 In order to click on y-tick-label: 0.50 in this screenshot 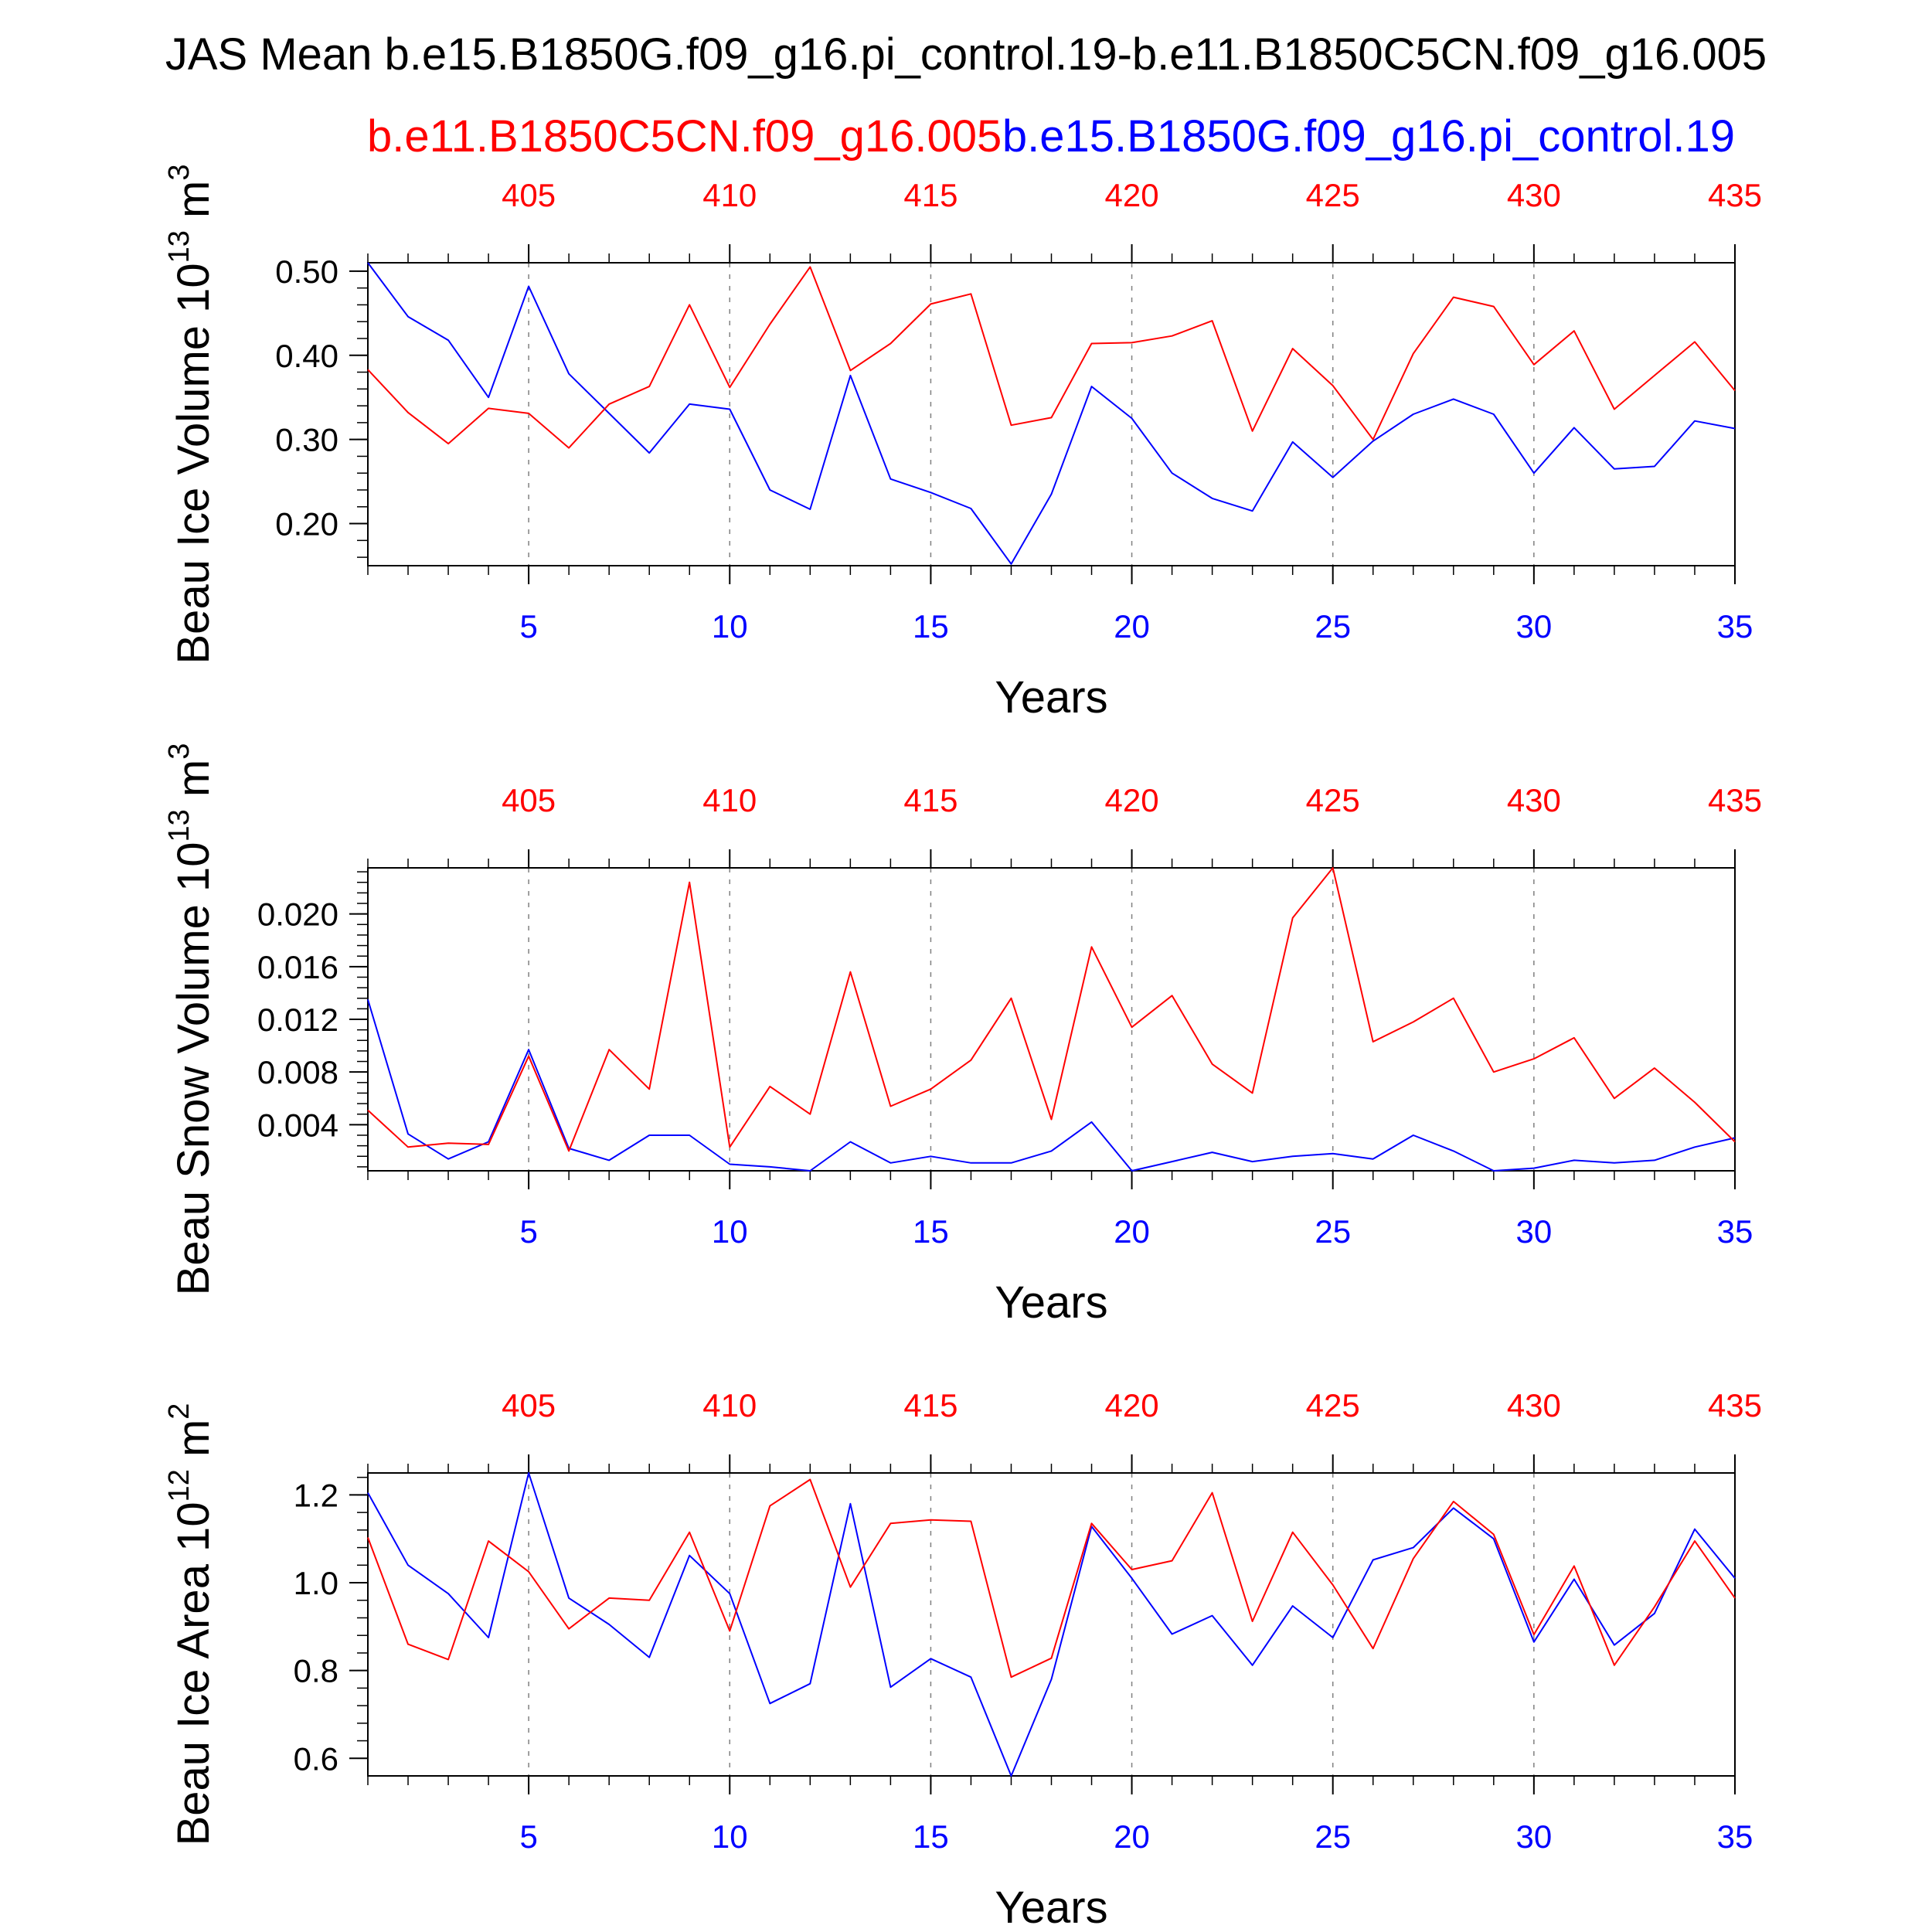, I will do `click(307, 271)`.